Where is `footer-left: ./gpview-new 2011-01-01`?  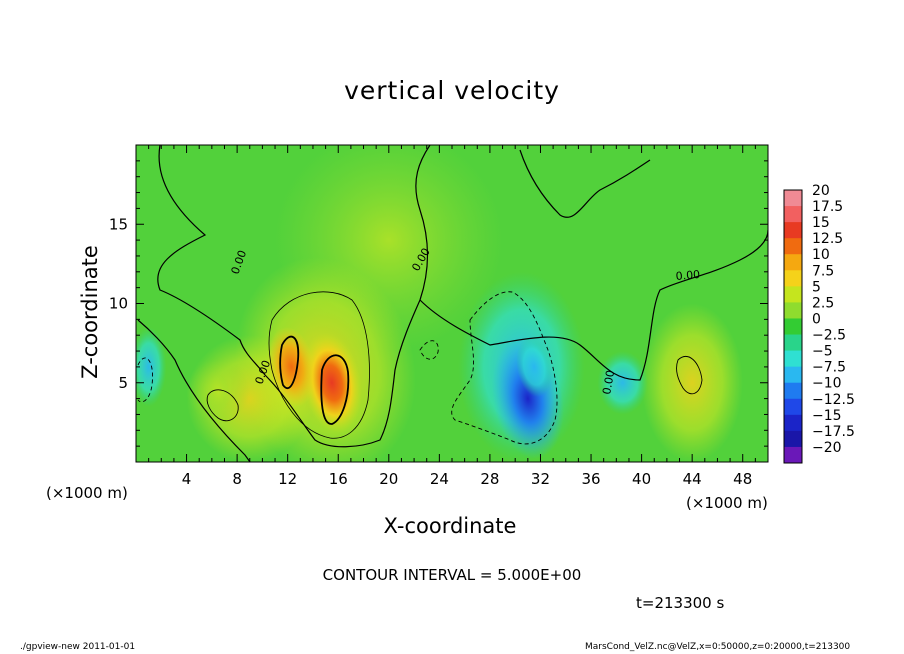 footer-left: ./gpview-new 2011-01-01 is located at coordinates (78, 647).